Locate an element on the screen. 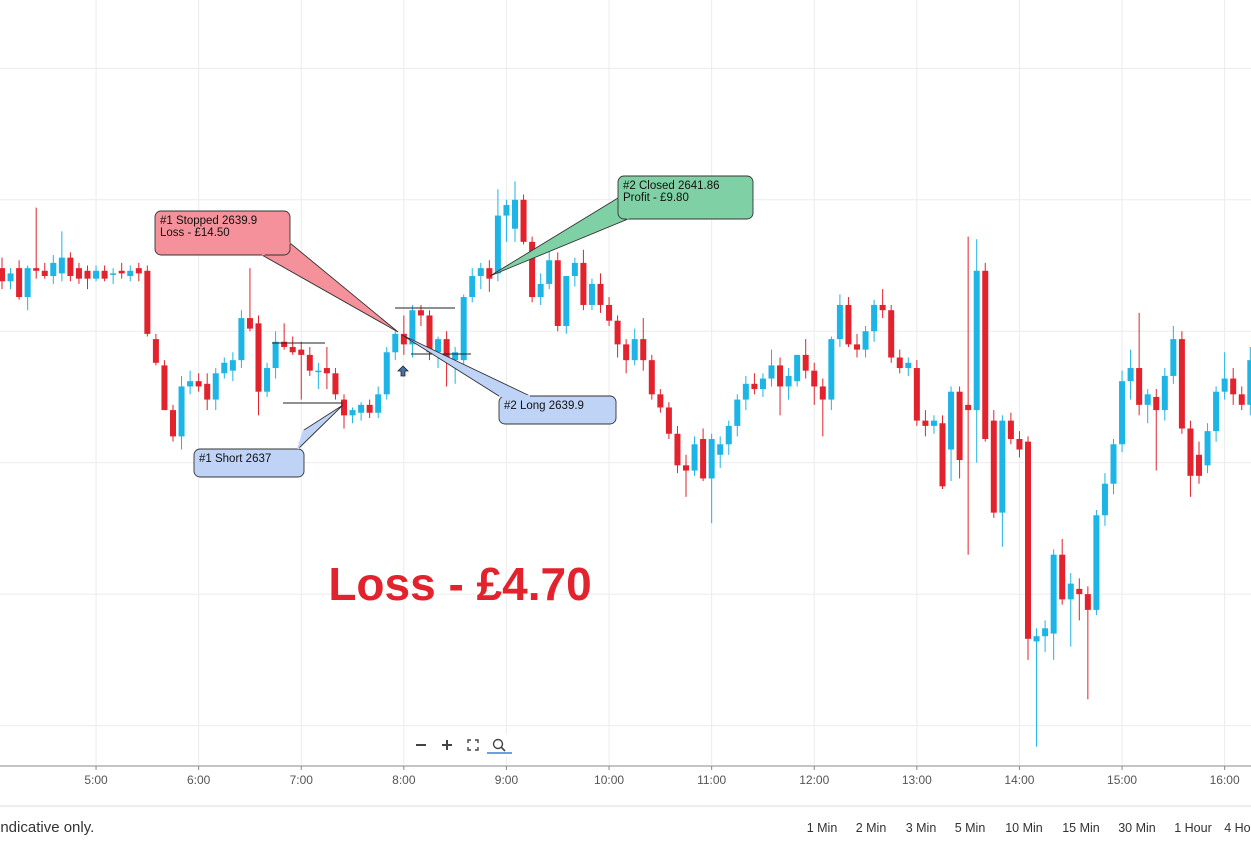  zoom-reset is located at coordinates (498, 744).